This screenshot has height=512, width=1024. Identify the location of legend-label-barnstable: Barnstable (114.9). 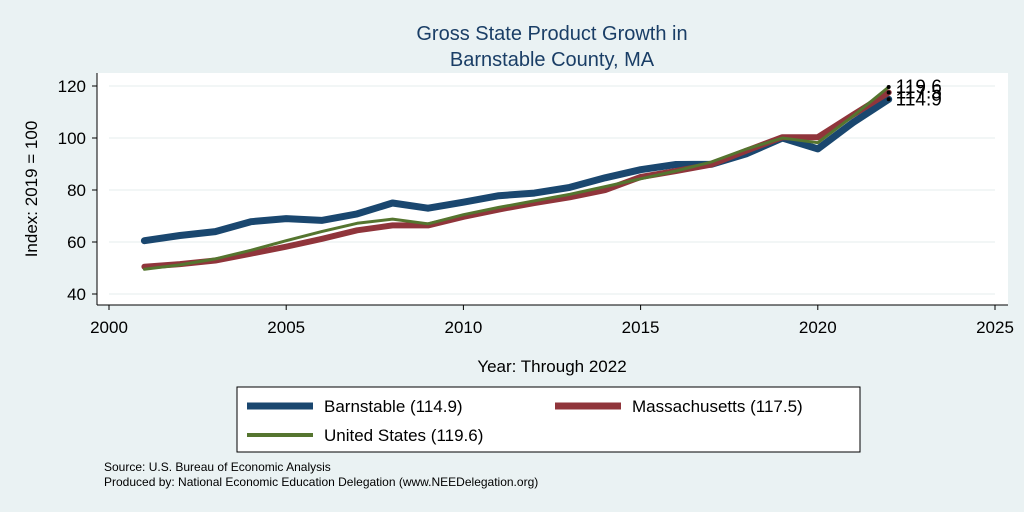
(393, 406).